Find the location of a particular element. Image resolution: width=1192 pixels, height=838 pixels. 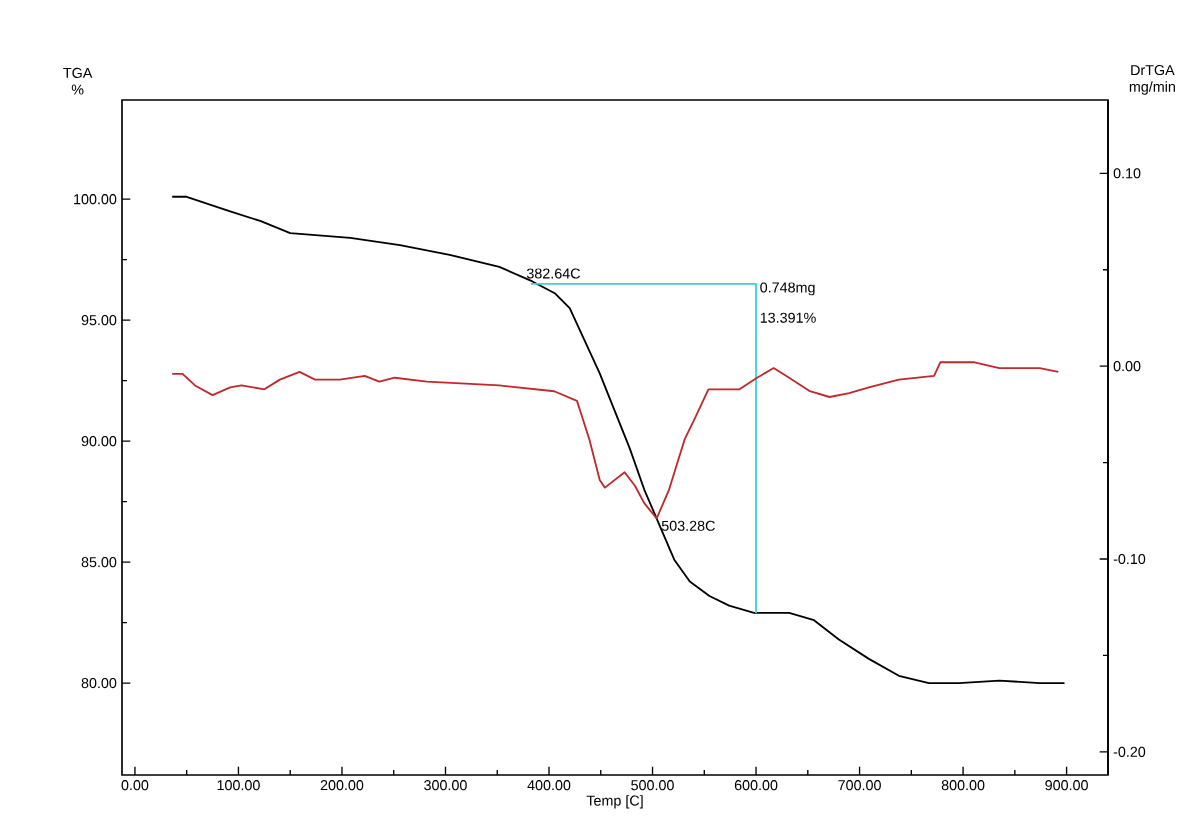

y2-axis-title: DrTGA mg/min is located at coordinates (1152, 79).